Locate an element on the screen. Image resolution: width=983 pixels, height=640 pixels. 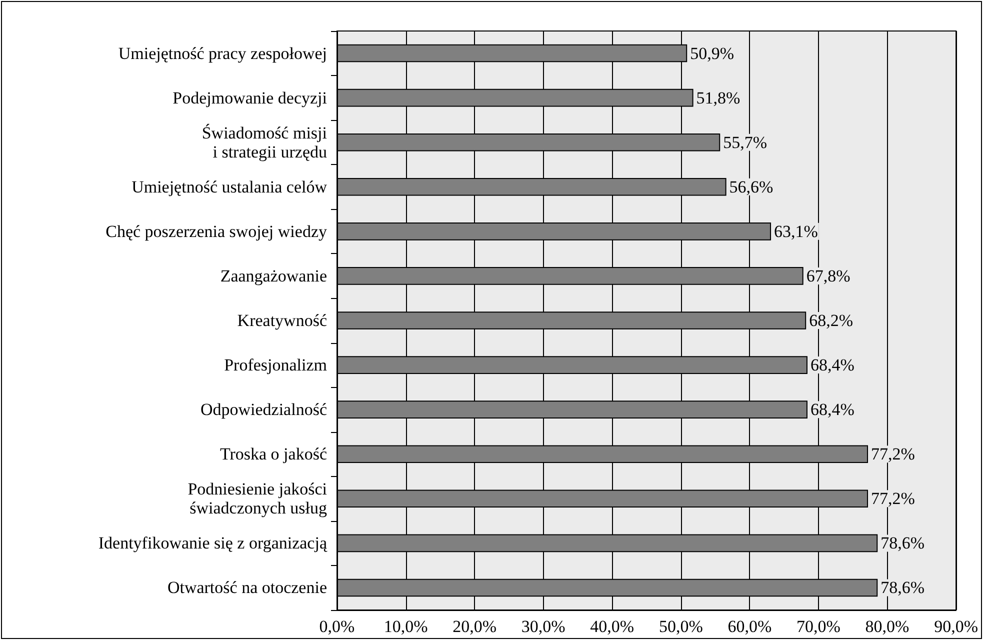
x-tick-label: 70,0% is located at coordinates (818, 626).